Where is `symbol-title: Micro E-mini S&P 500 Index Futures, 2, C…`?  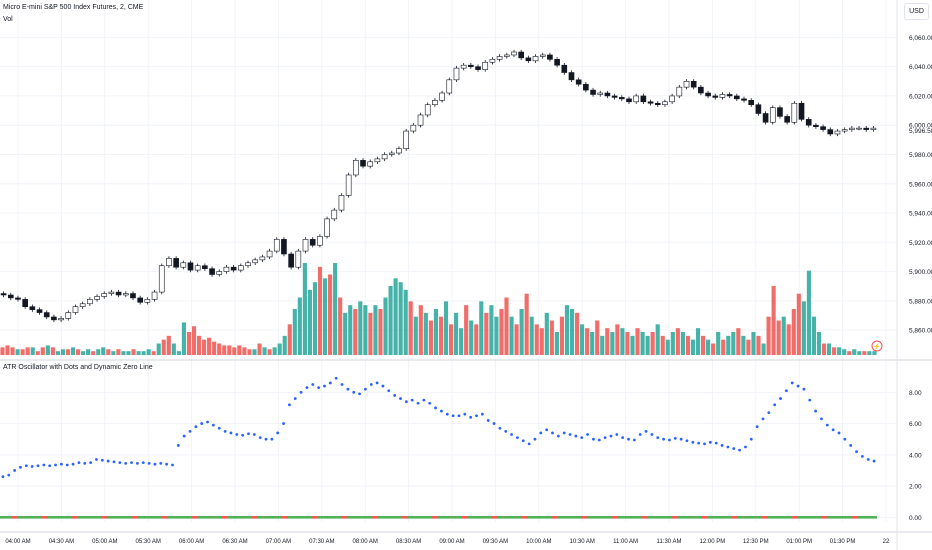
symbol-title: Micro E-mini S&P 500 Index Futures, 2, C… is located at coordinates (73, 7).